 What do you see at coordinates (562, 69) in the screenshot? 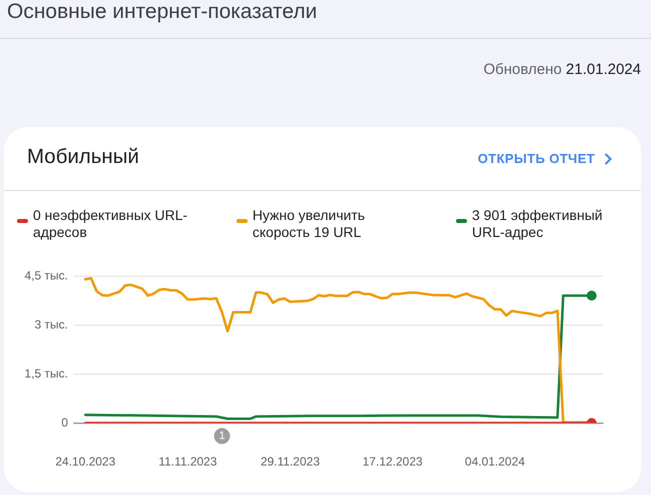
I see `text: Обновлено 21.01.2024` at bounding box center [562, 69].